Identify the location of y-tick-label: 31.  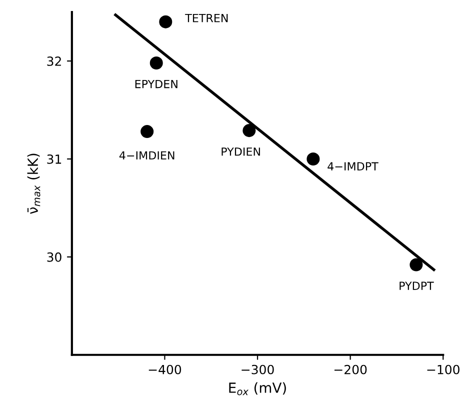
(54, 159).